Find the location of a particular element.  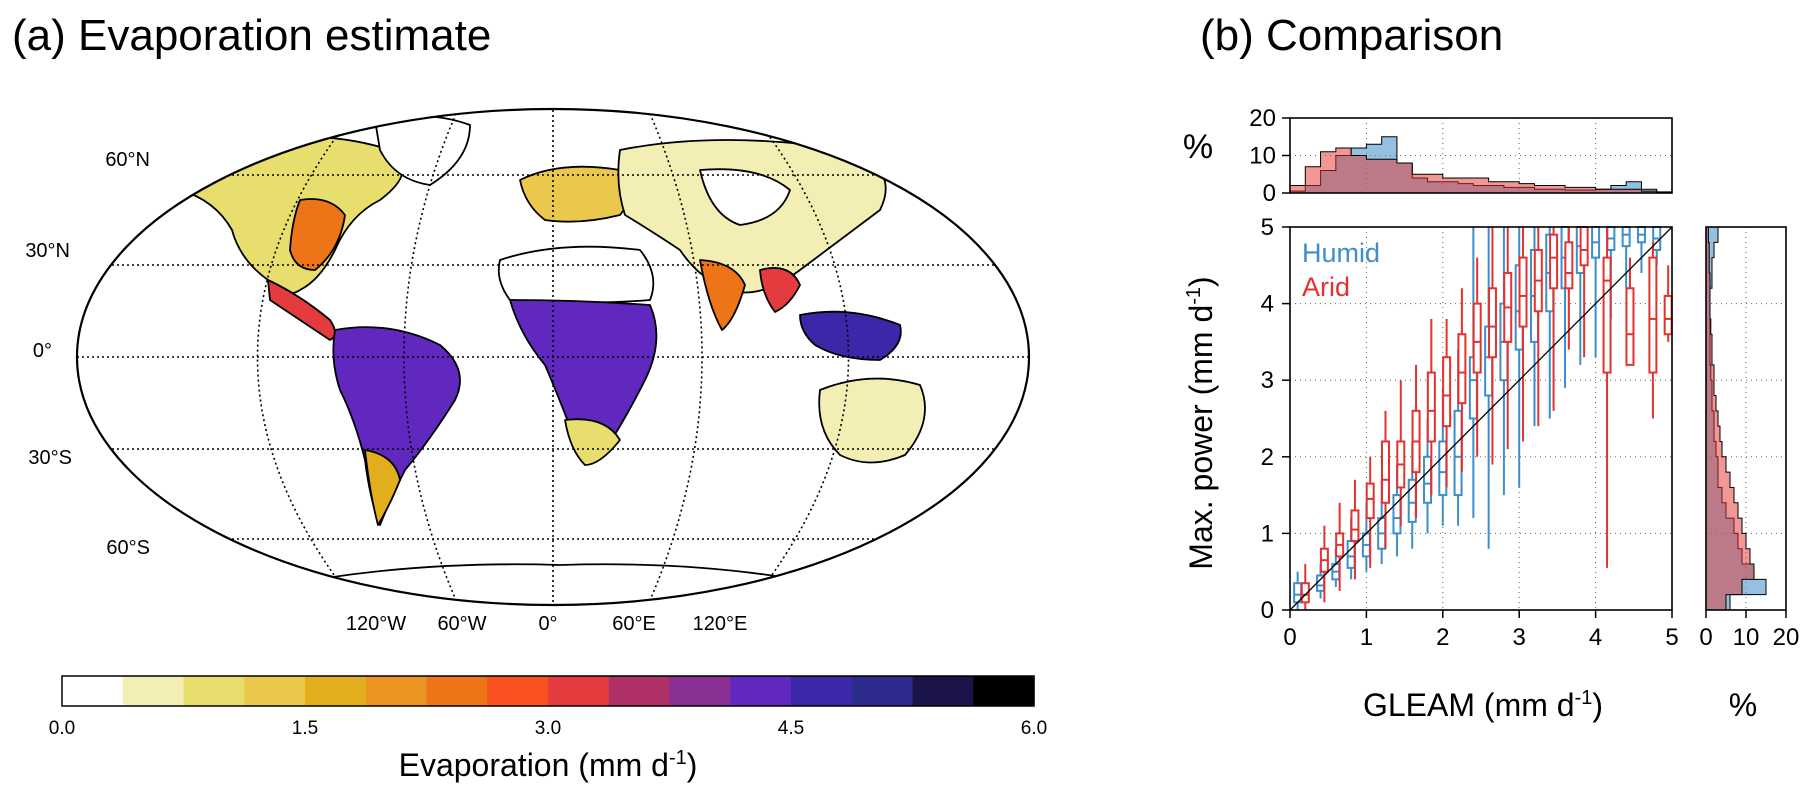

top-hist-ytick: 0 is located at coordinates (1269, 193).